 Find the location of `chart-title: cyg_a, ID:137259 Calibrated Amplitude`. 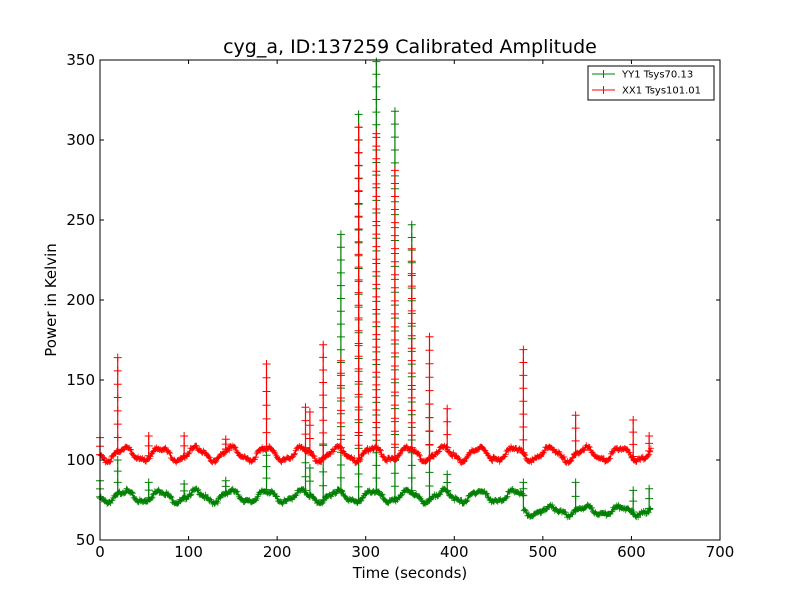

chart-title: cyg_a, ID:137259 Calibrated Amplitude is located at coordinates (410, 47).